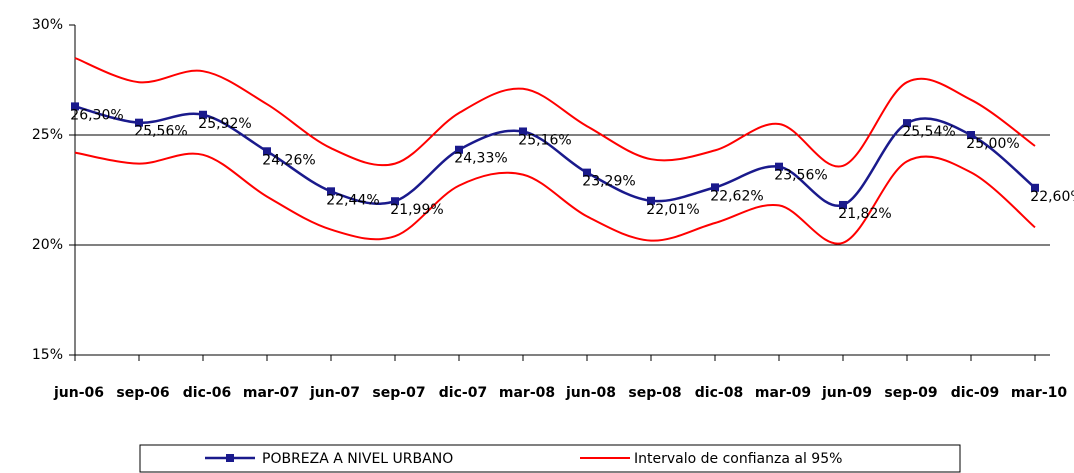 The width and height of the screenshot is (1074, 473). I want to click on data-label: 24,26%, so click(288, 160).